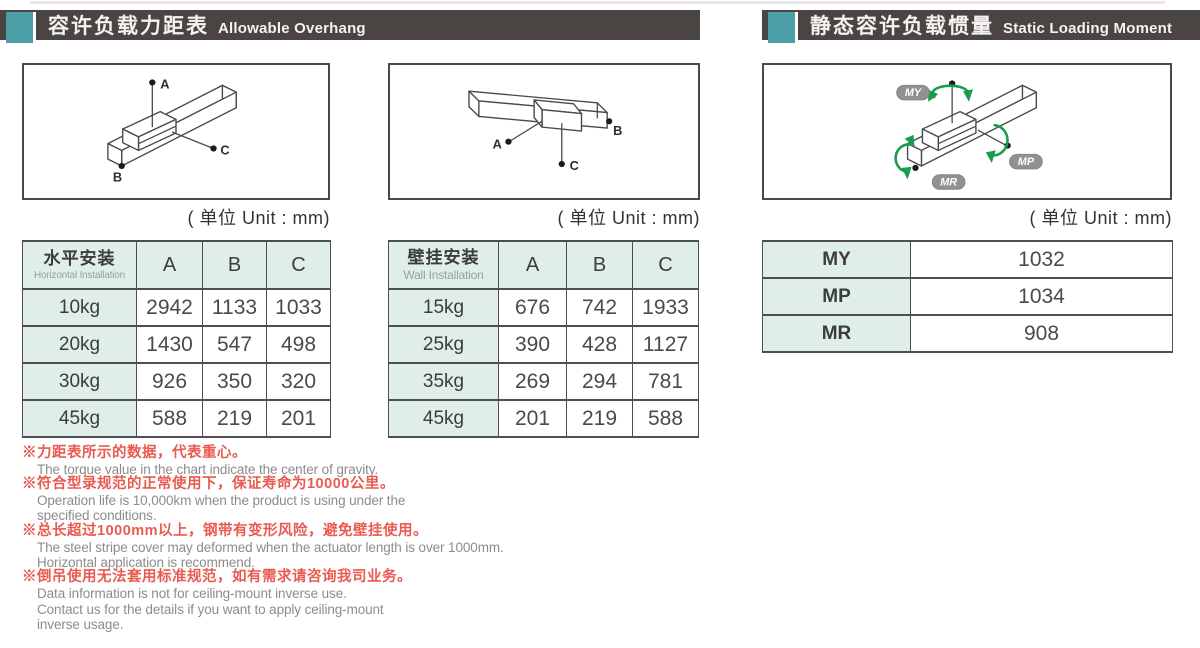  What do you see at coordinates (532, 307) in the screenshot?
I see `value-cell: 676` at bounding box center [532, 307].